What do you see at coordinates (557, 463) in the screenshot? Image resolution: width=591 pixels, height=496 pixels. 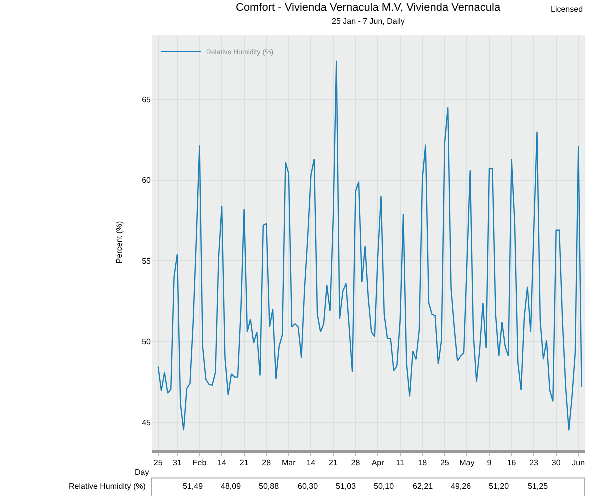 I see `x-tick-label: 30` at bounding box center [557, 463].